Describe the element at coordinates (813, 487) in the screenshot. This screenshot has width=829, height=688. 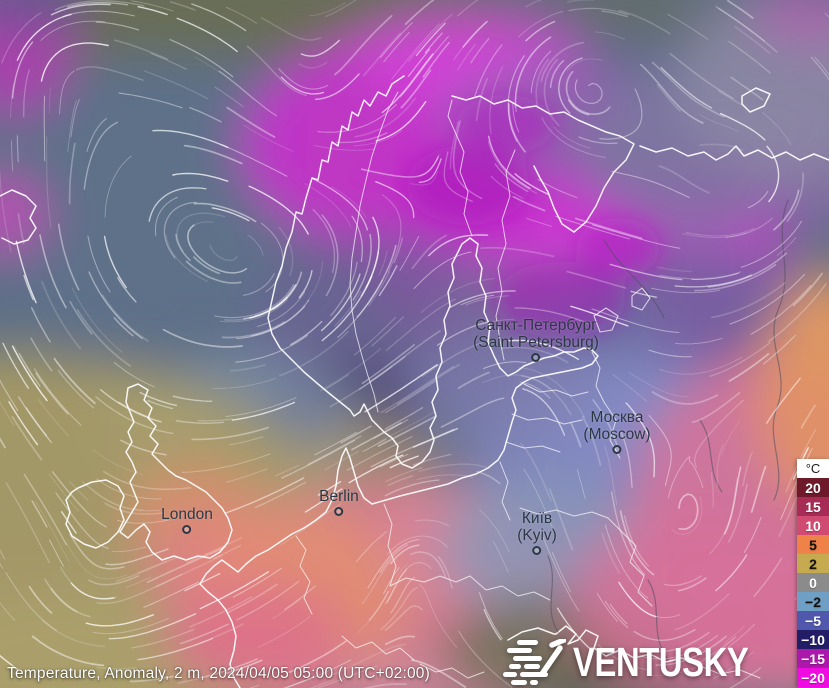
I see `legend-cell: 20` at that location.